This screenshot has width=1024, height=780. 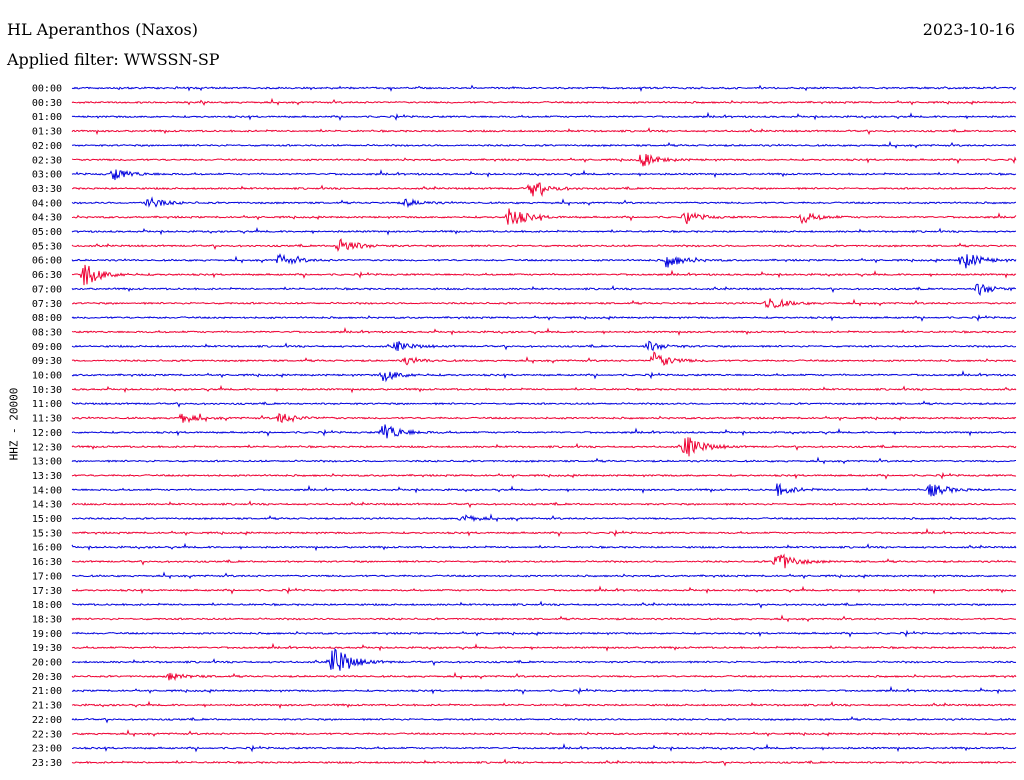 What do you see at coordinates (47, 246) in the screenshot?
I see `time-tick-label: 05:30` at bounding box center [47, 246].